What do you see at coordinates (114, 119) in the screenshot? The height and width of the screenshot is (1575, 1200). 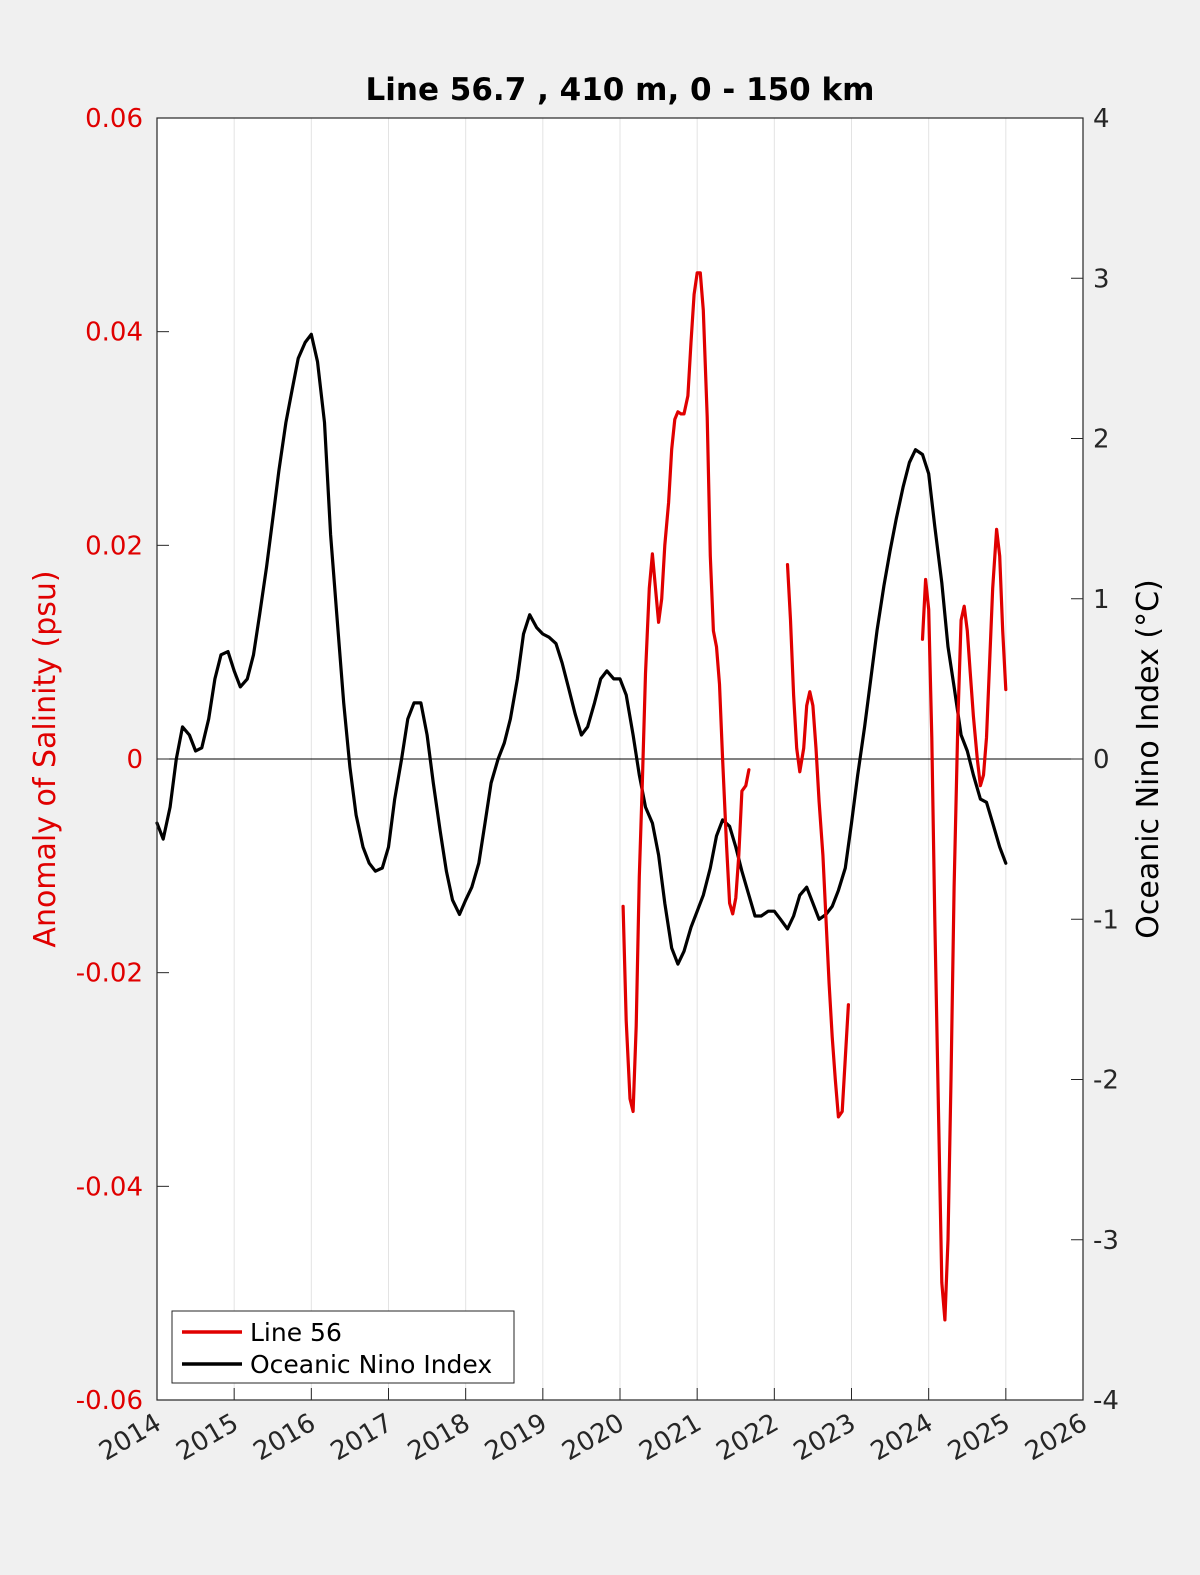 I see `left-tick-label: 0.06` at bounding box center [114, 119].